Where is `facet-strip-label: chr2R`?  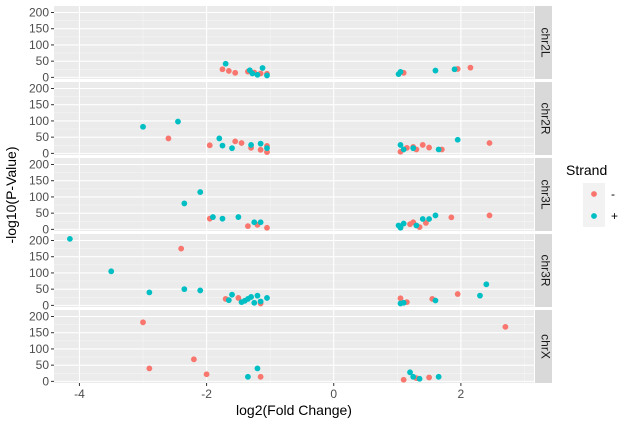 facet-strip-label: chr2R is located at coordinates (545, 118).